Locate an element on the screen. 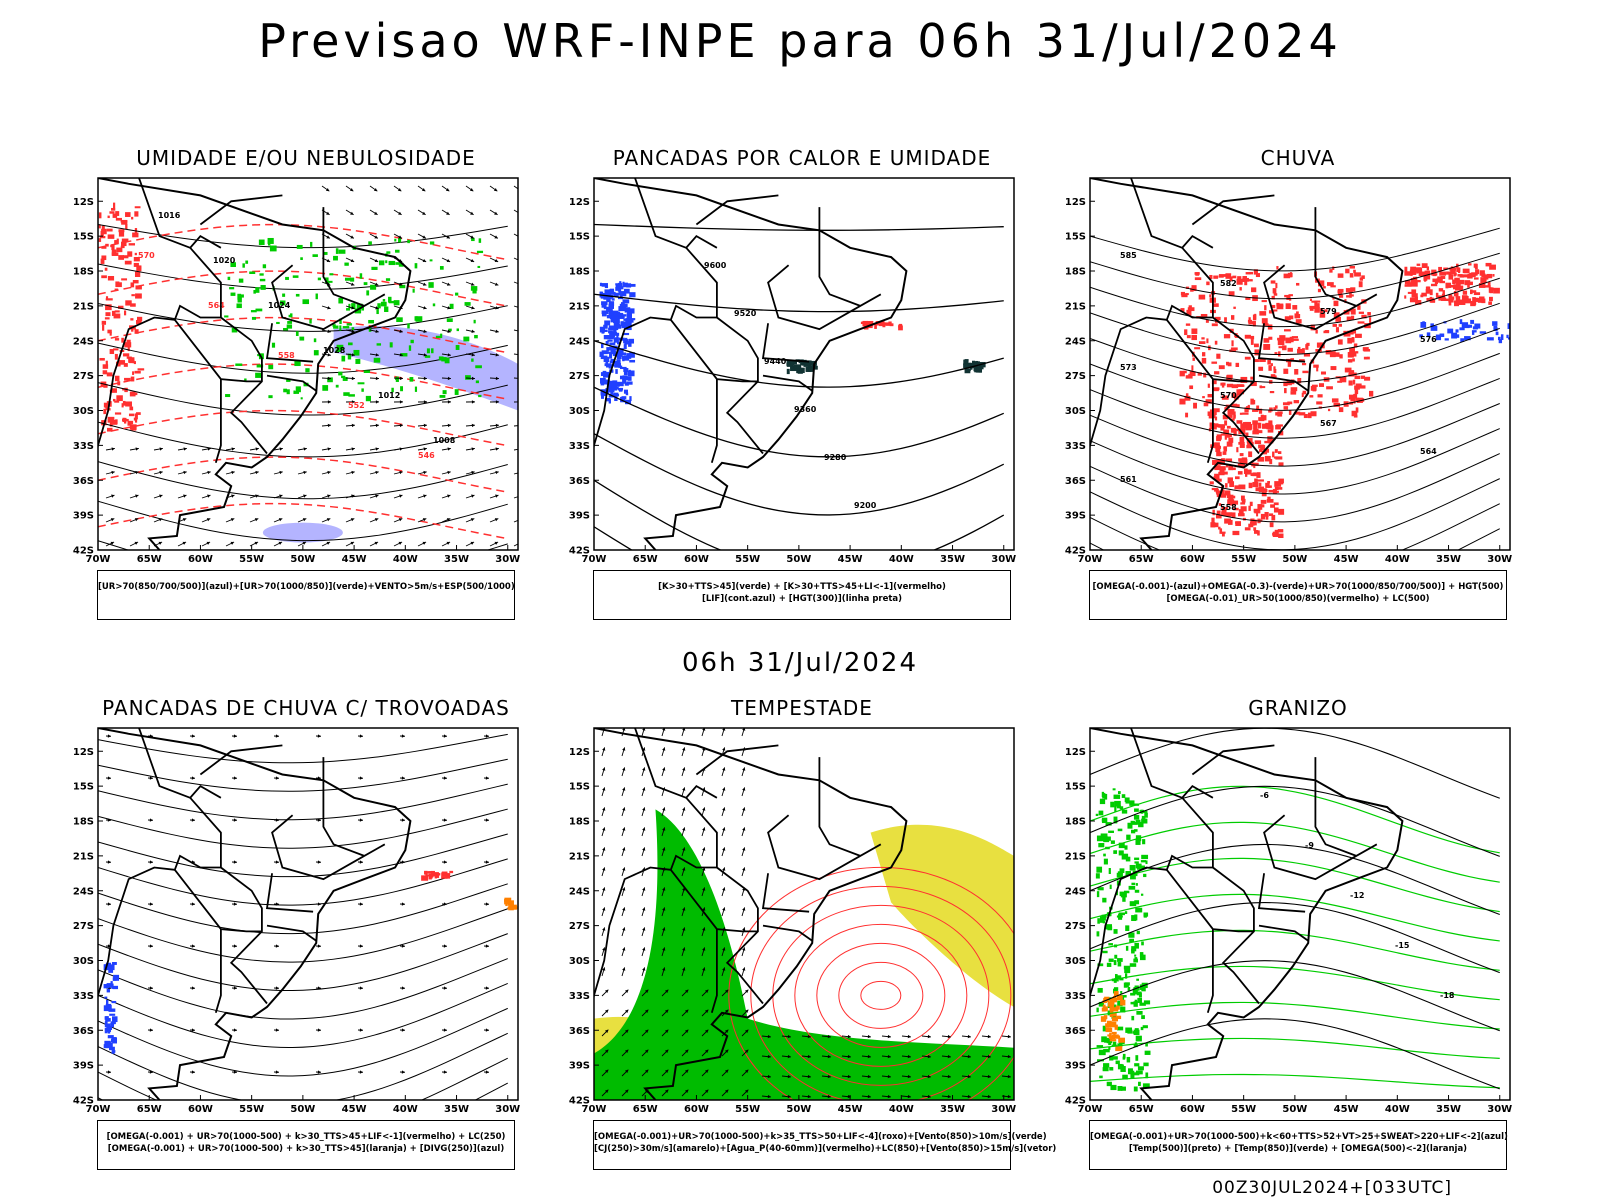  thunder-area is located at coordinates (511, 904).